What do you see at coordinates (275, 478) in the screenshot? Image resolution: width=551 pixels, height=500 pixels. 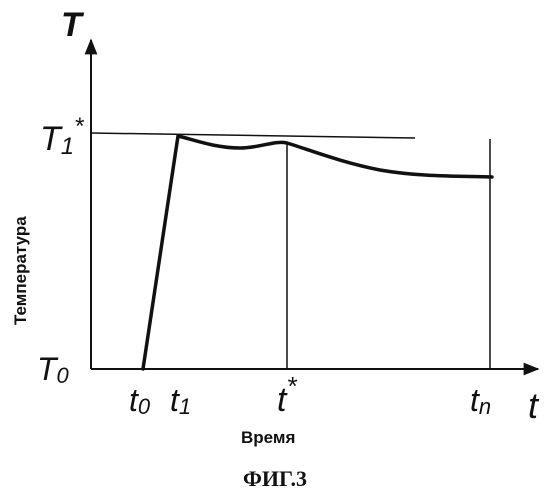 I see `figure-caption: ФИГ.3` at bounding box center [275, 478].